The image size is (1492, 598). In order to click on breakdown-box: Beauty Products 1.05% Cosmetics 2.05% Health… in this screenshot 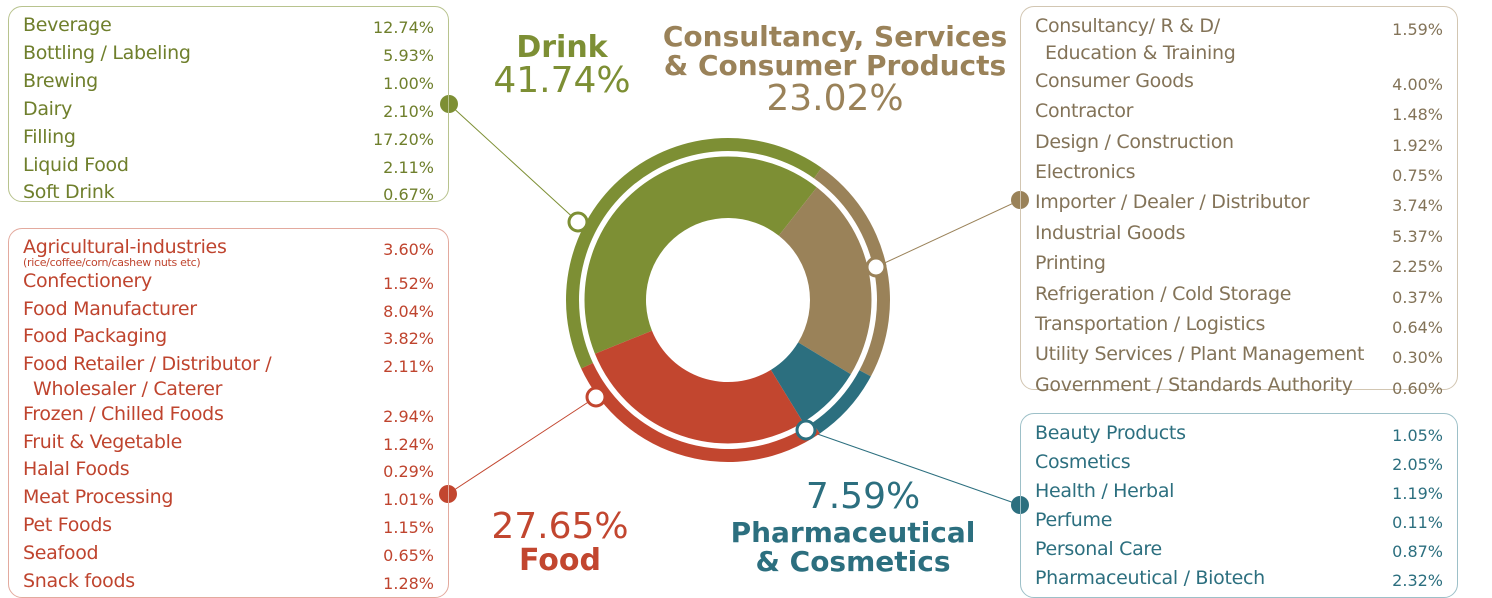, I will do `click(1239, 505)`.